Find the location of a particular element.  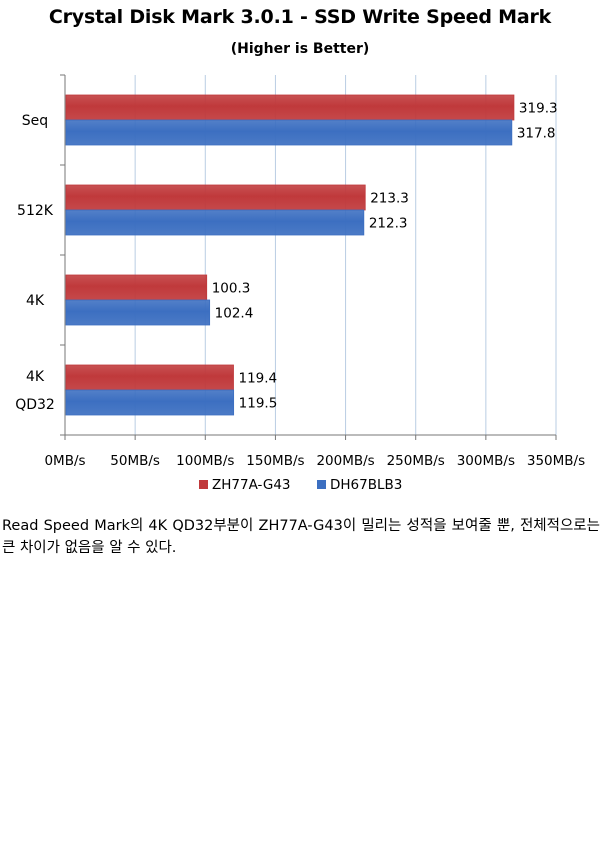

legend-label: ZH77A-G43 is located at coordinates (251, 485).